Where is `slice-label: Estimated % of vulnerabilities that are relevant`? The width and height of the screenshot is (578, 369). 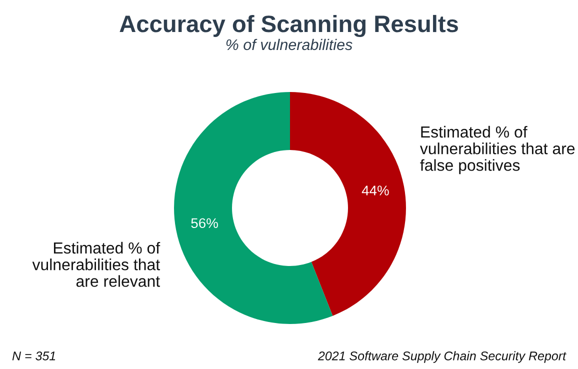
slice-label: Estimated % of vulnerabilities that are relevant is located at coordinates (96, 264).